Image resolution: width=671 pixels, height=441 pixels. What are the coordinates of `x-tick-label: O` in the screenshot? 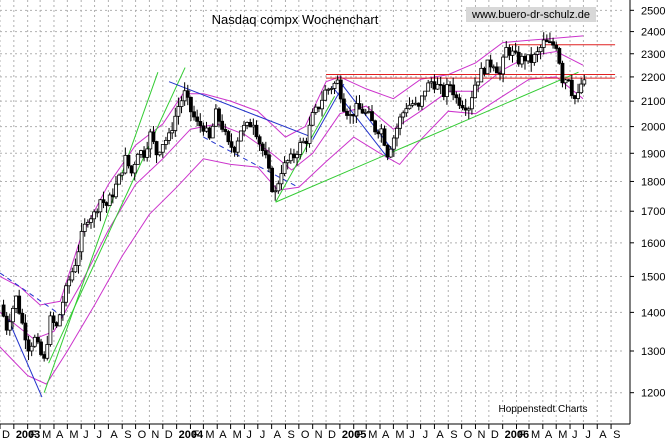 It's located at (142, 435).